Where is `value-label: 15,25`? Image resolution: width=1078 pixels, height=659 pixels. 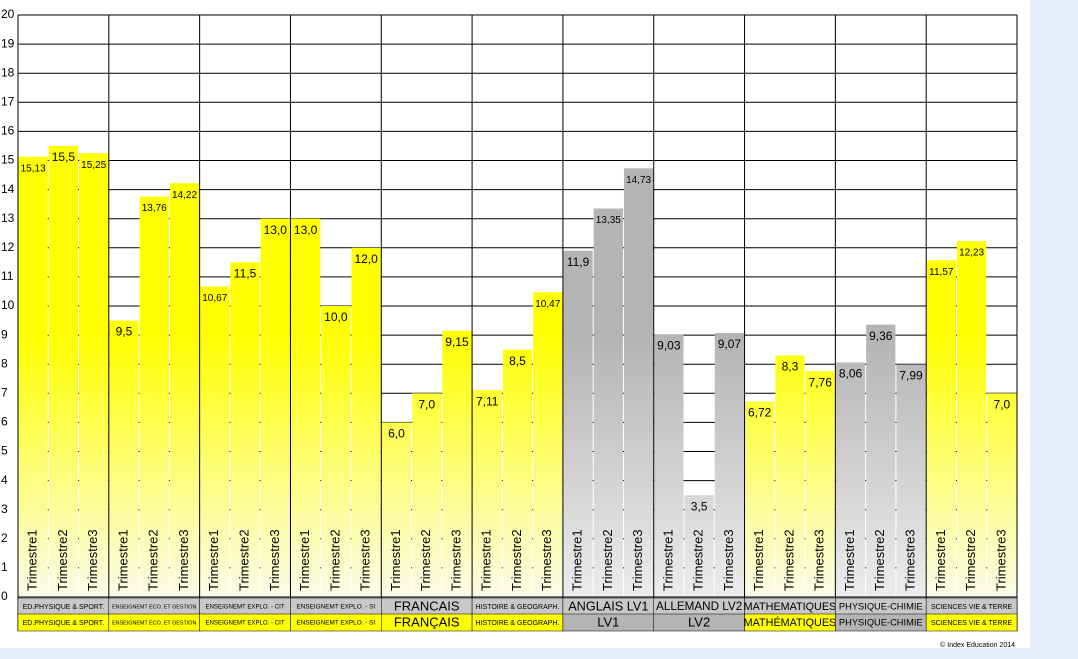
value-label: 15,25 is located at coordinates (93, 165).